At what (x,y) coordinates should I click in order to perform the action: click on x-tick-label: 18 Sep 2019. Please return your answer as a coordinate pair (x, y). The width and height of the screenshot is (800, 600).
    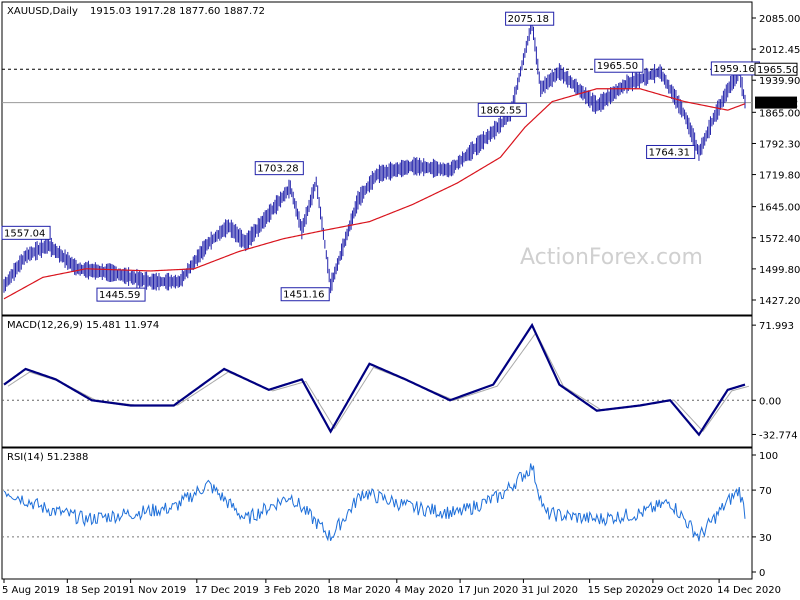
    Looking at the image, I should click on (96, 590).